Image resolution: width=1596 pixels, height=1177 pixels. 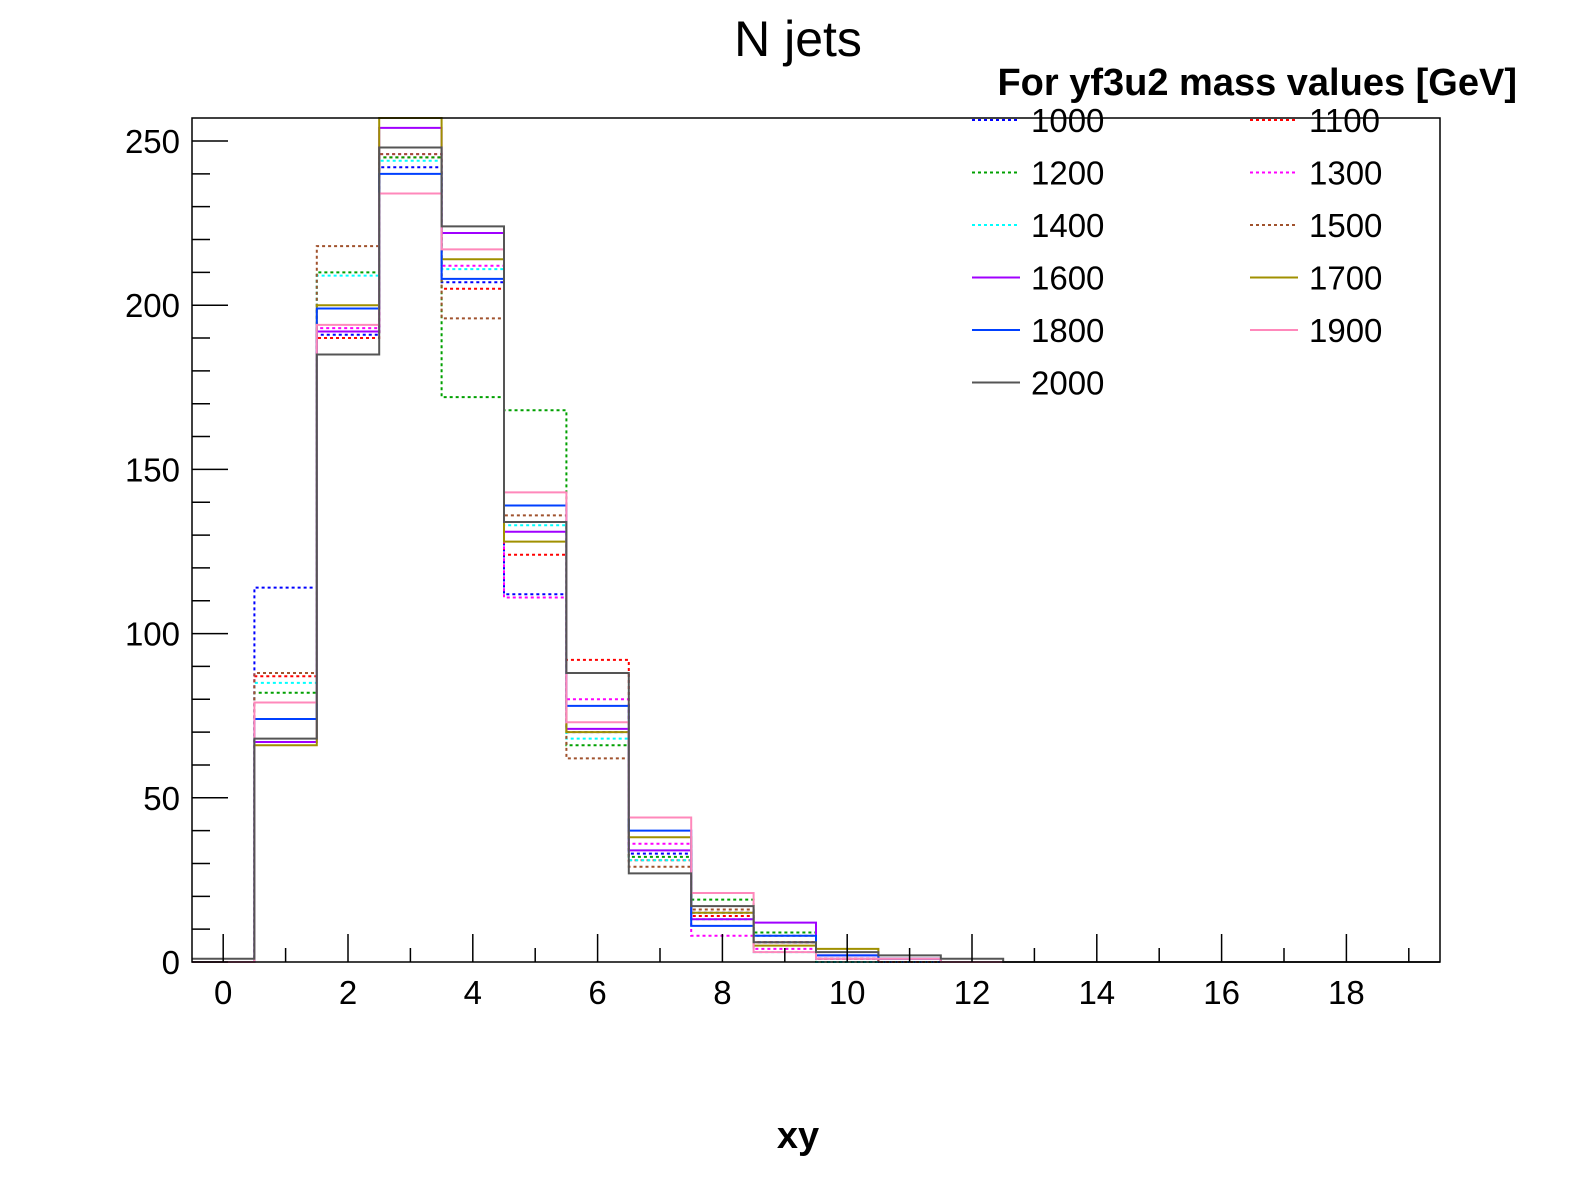 What do you see at coordinates (1067, 278) in the screenshot?
I see `legend-label-1600: 1600` at bounding box center [1067, 278].